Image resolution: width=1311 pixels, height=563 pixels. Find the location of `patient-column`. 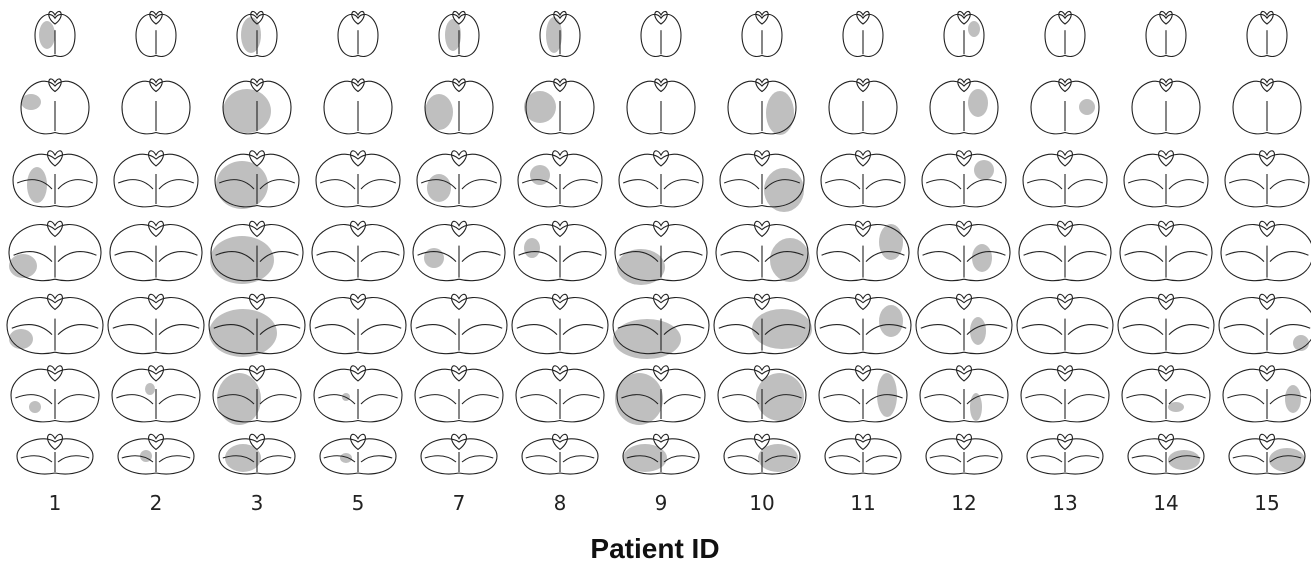

patient-column is located at coordinates (55, 242).